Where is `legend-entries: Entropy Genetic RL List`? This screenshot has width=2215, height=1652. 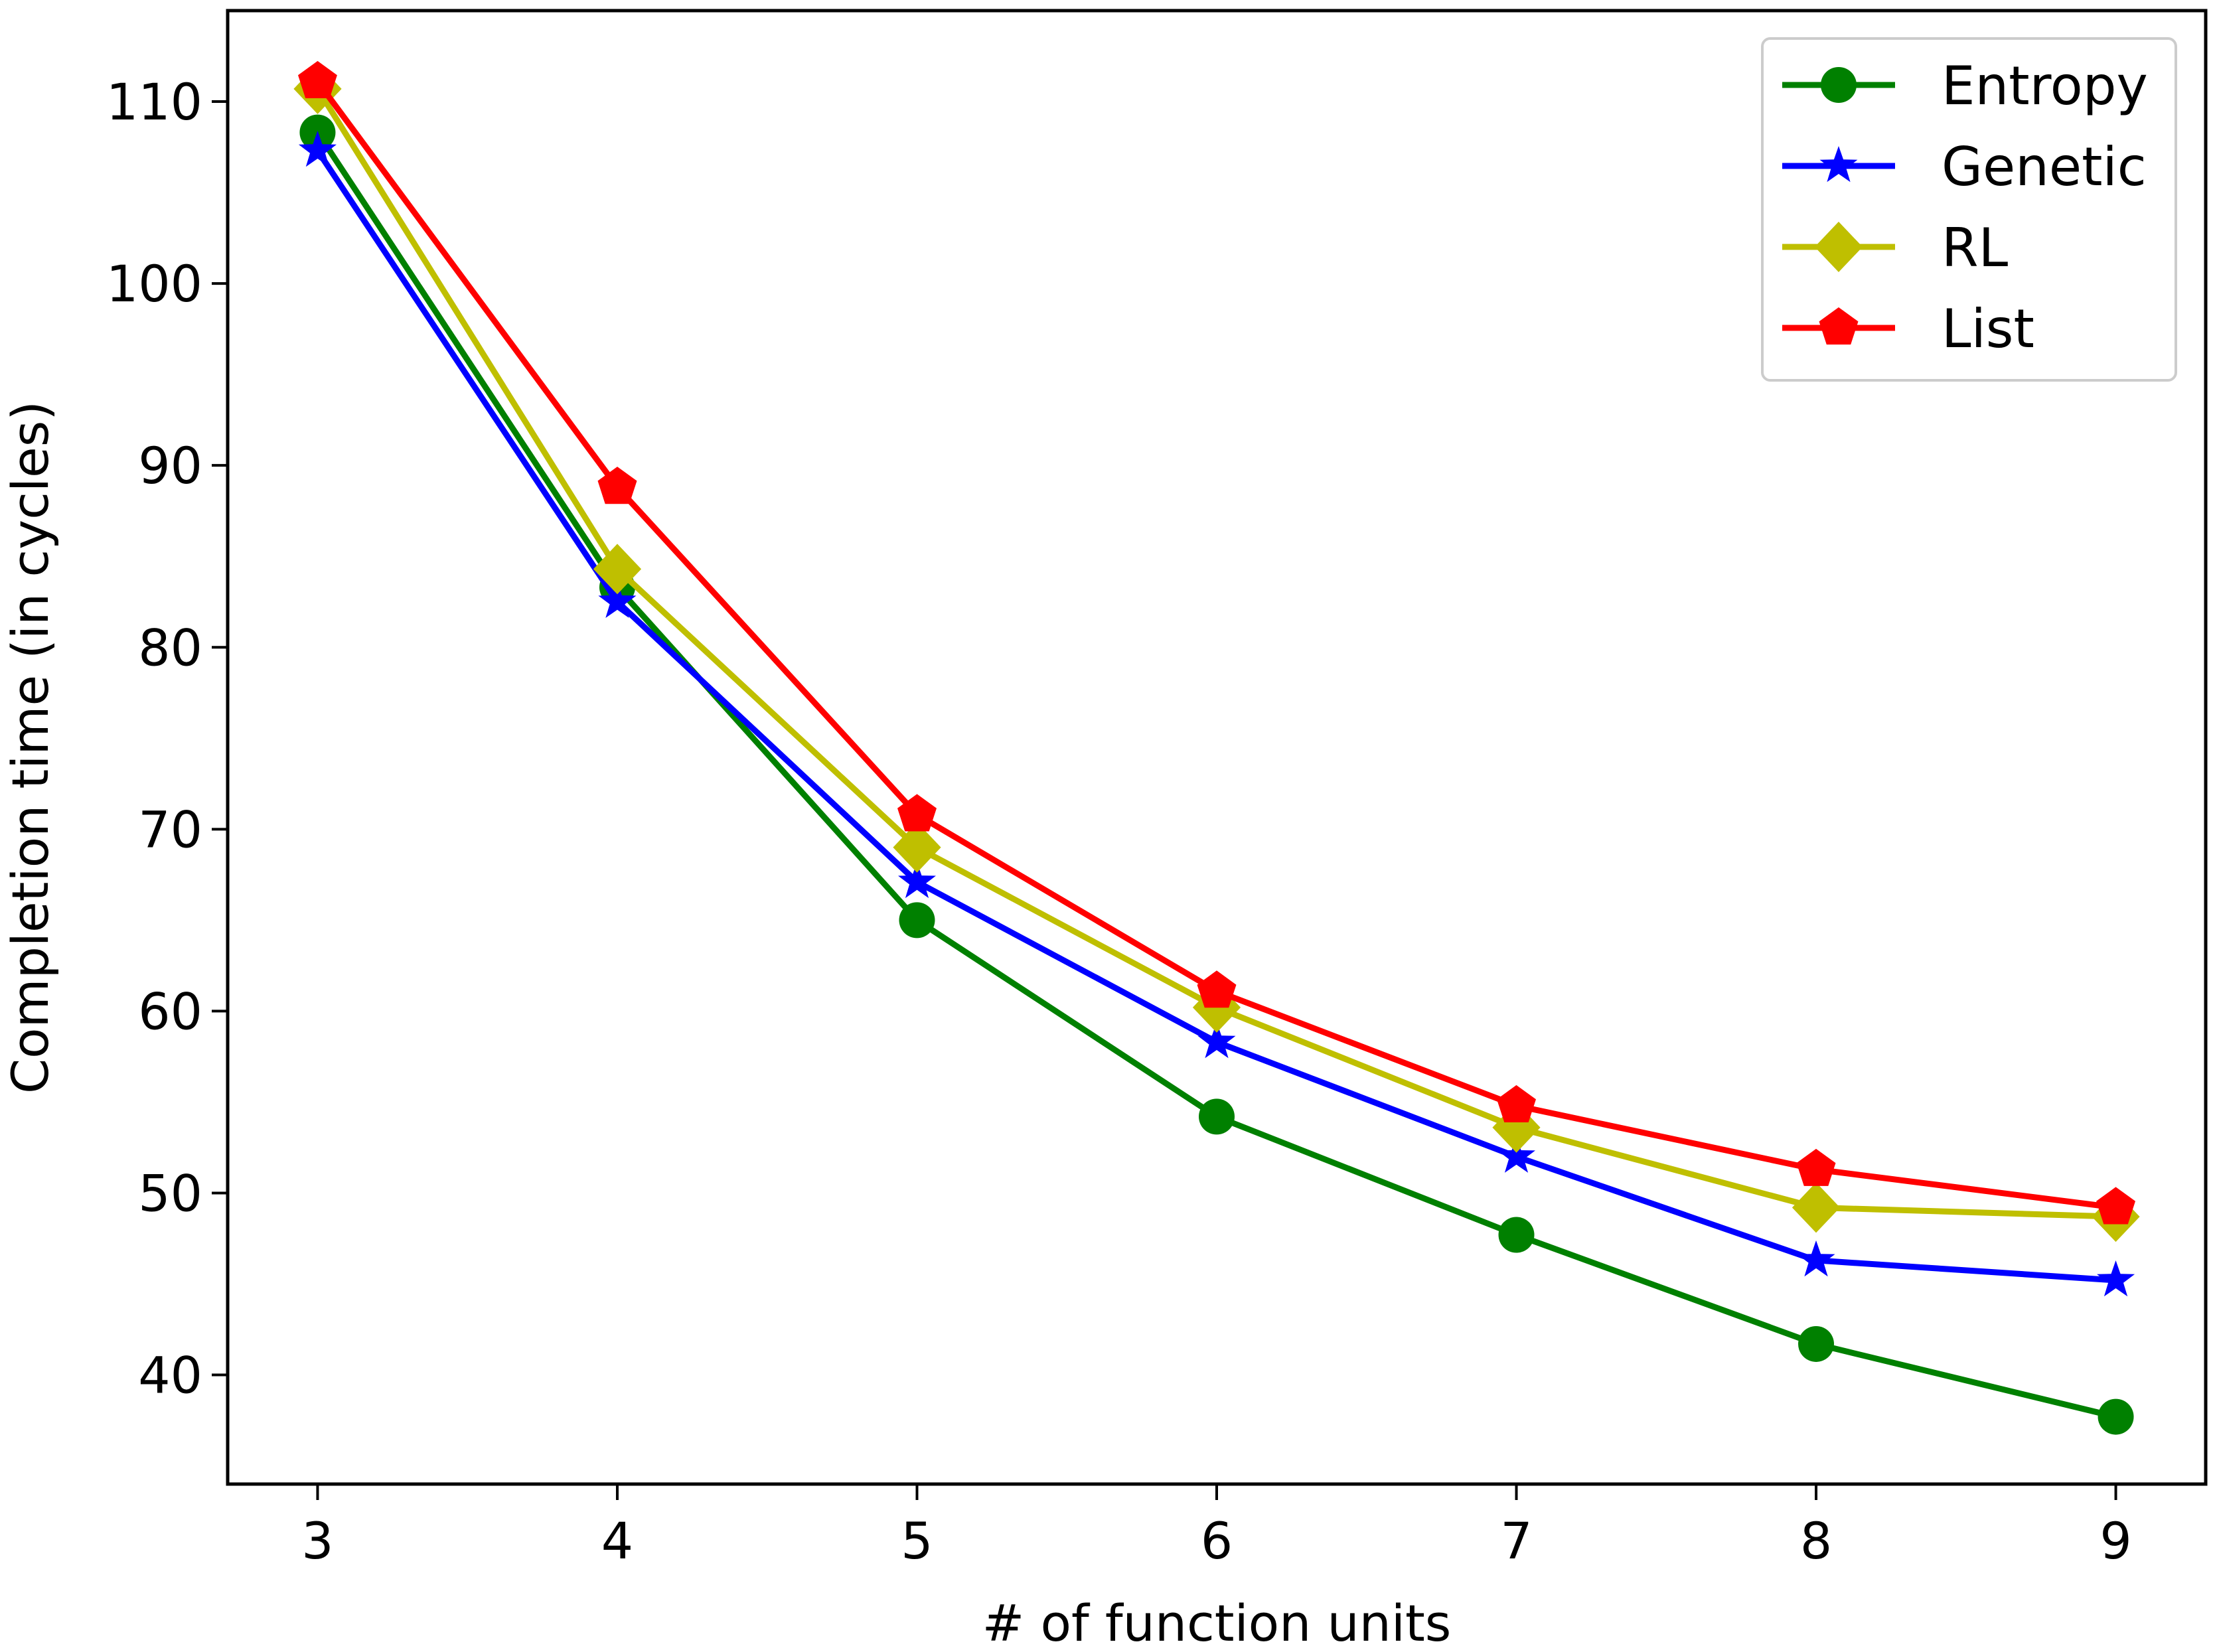
legend-entries: Entropy Genetic RL List is located at coordinates (1965, 207).